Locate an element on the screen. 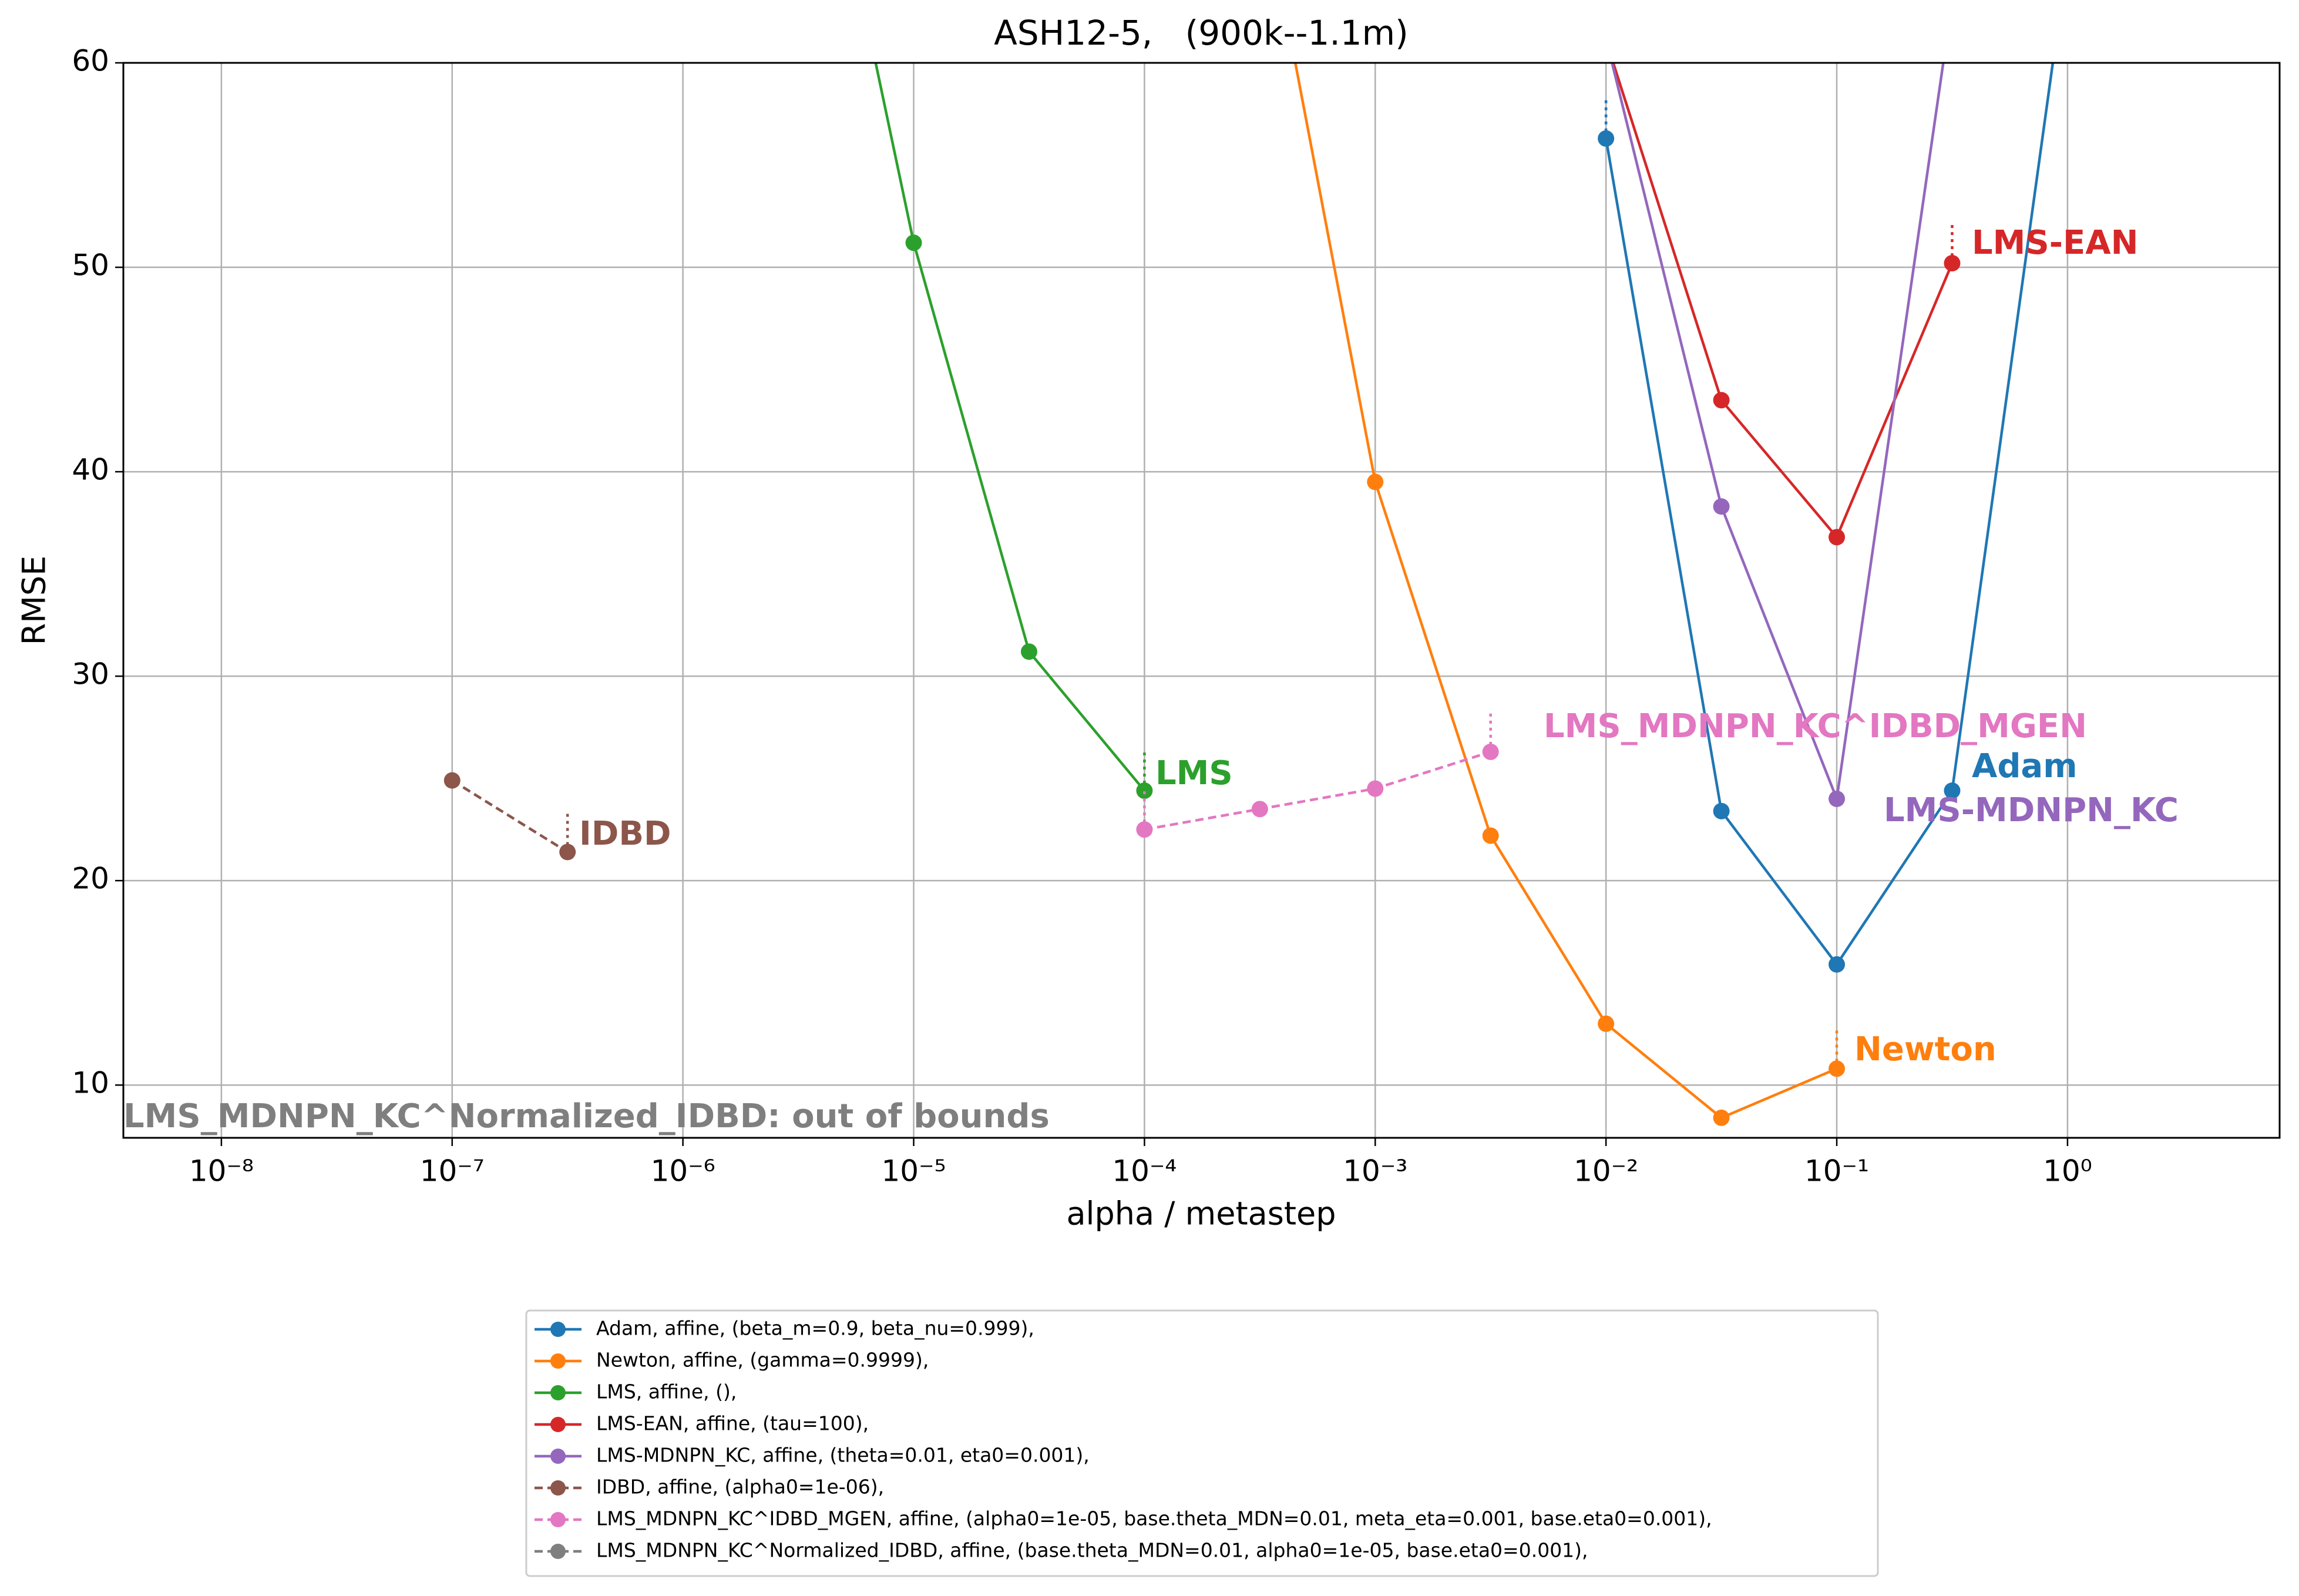 The width and height of the screenshot is (2299, 1596). legend-label: IDBD, affine, (alpha0=1e-06), is located at coordinates (740, 1487).